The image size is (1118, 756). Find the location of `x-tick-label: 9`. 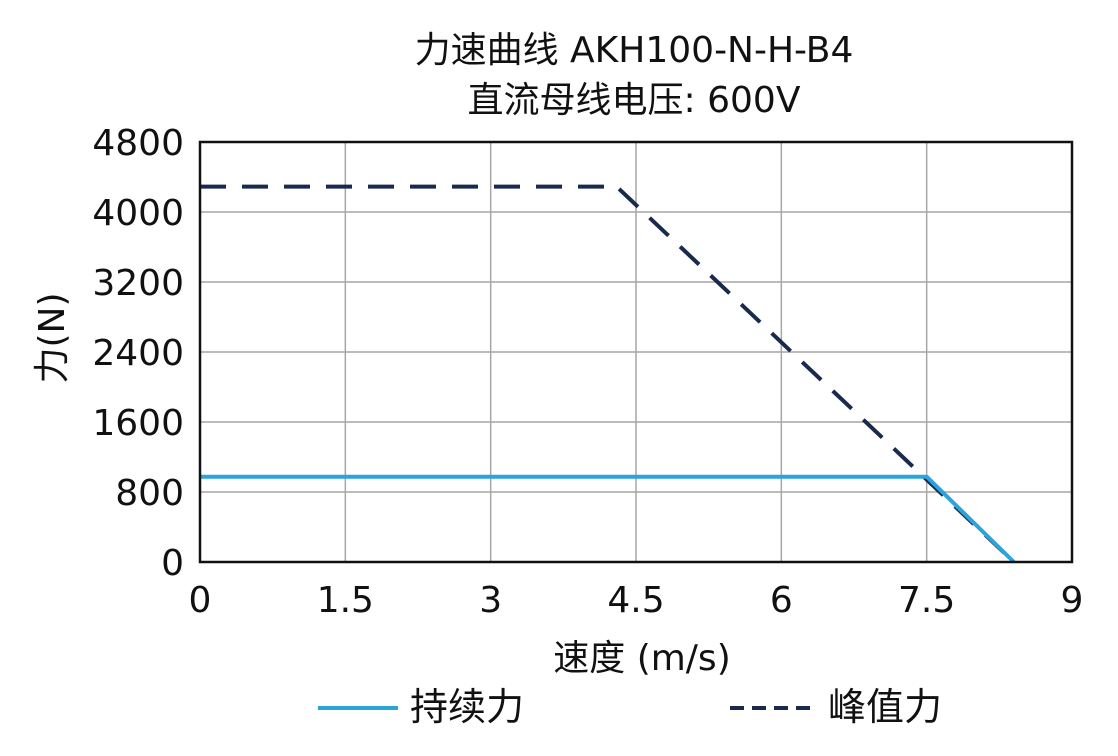

x-tick-label: 9 is located at coordinates (1072, 600).